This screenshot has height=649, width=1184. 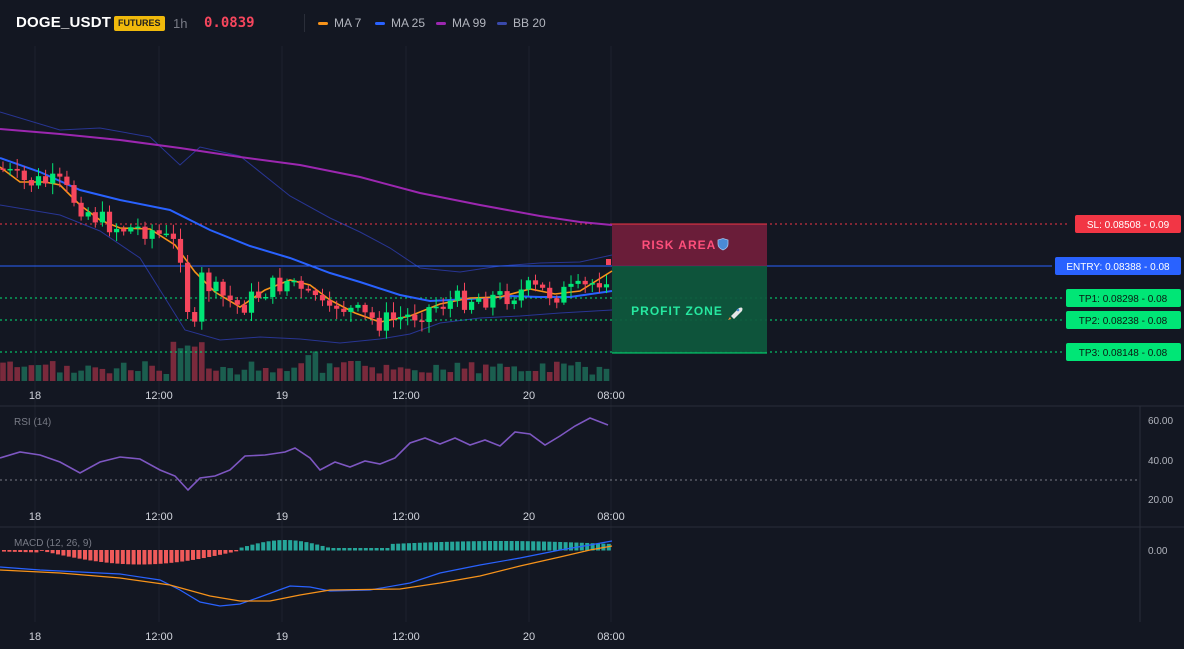 I want to click on rocket-icon, so click(x=735, y=313).